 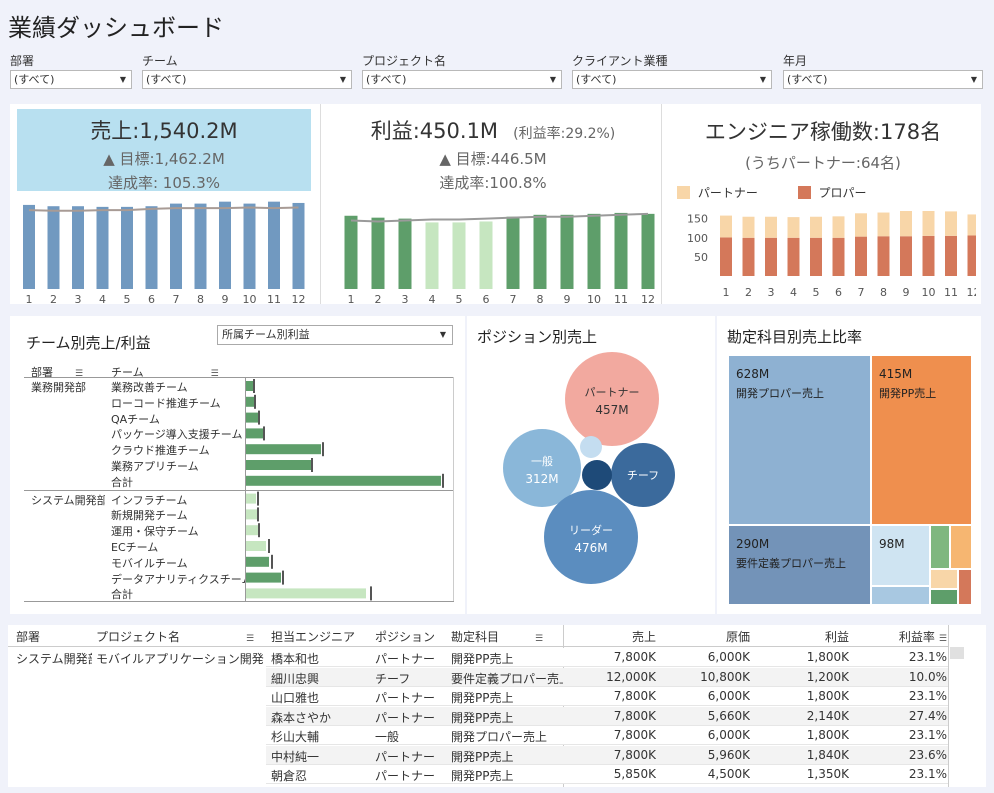 What do you see at coordinates (135, 547) in the screenshot?
I see `team-row-label: ECチーム` at bounding box center [135, 547].